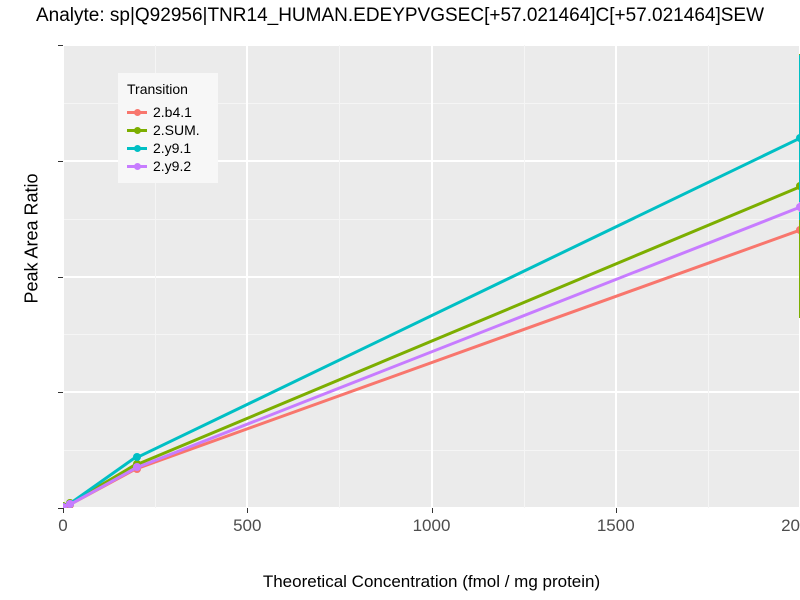  Describe the element at coordinates (790, 525) in the screenshot. I see `x-tick-label: 2000` at that location.